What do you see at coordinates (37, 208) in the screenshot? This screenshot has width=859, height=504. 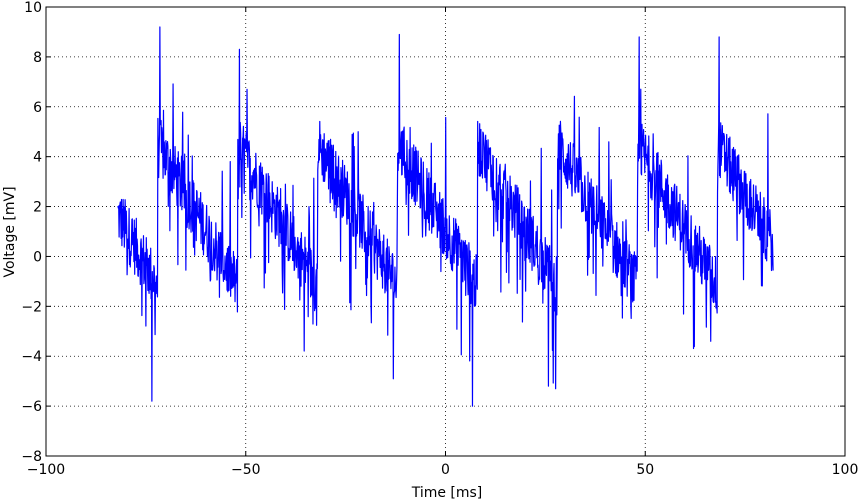 I see `y-tick-label: 2` at bounding box center [37, 208].